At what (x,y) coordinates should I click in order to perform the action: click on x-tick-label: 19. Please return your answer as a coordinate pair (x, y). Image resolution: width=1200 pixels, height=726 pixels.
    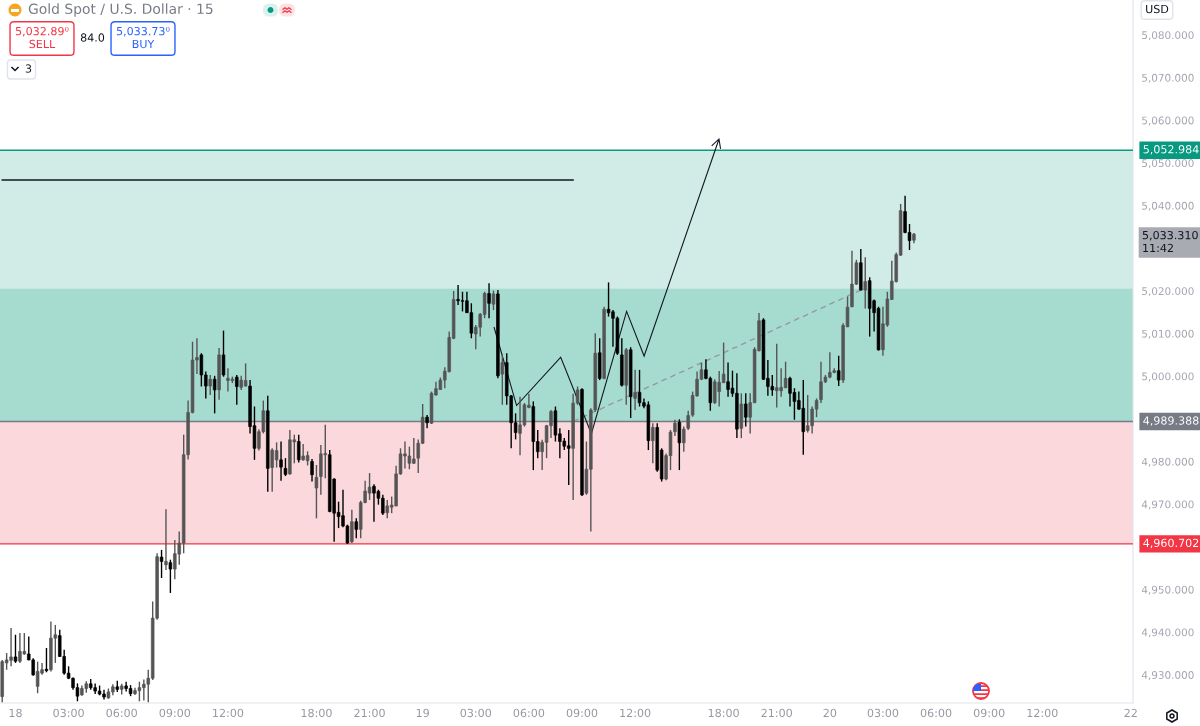
    Looking at the image, I should click on (422, 713).